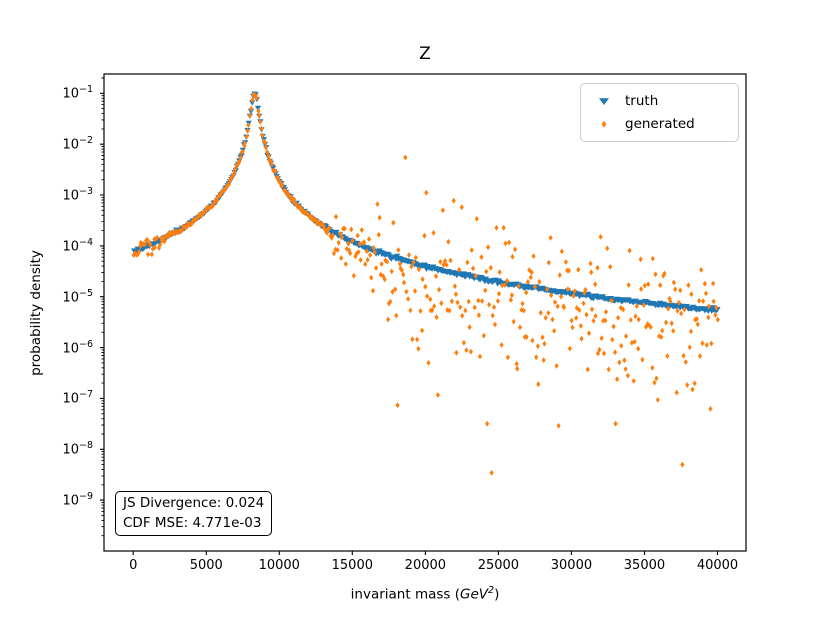 This screenshot has height=623, width=830. What do you see at coordinates (192, 523) in the screenshot?
I see `cdf-mse-text: CDF MSE: 4.771e-03` at bounding box center [192, 523].